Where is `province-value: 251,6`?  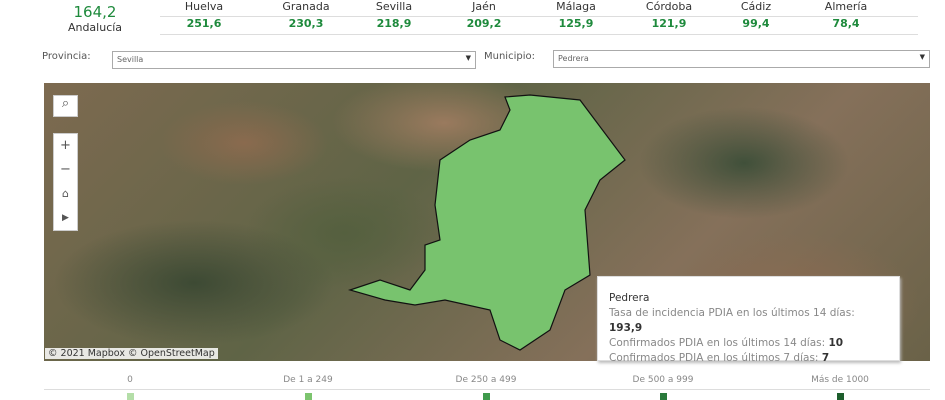 province-value: 251,6 is located at coordinates (204, 23).